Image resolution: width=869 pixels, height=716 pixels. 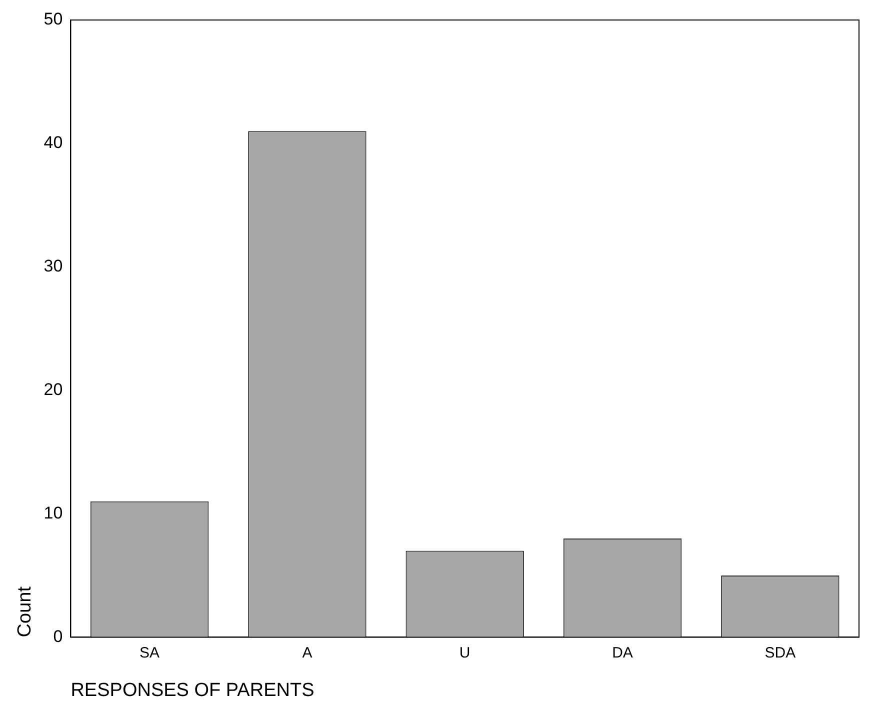 What do you see at coordinates (53, 142) in the screenshot?
I see `y-tick-label: 40` at bounding box center [53, 142].